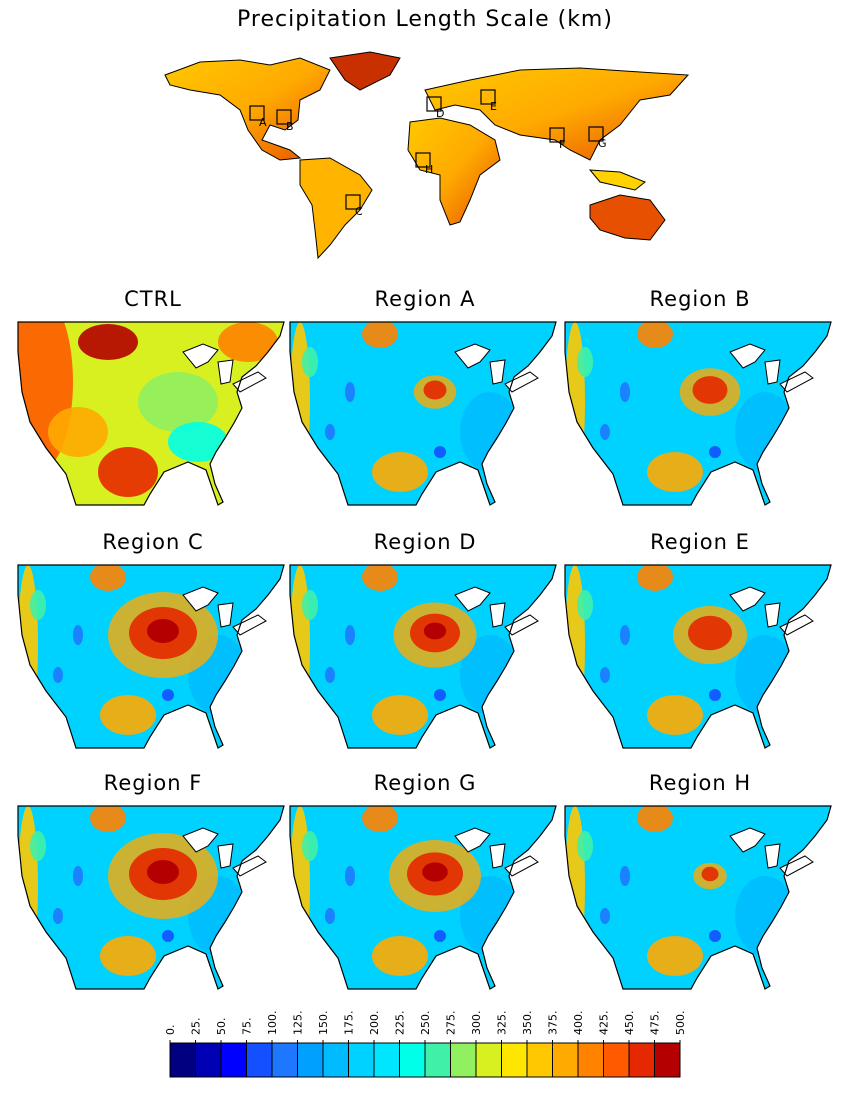  I want to click on colorbar-label: 150., so click(323, 1023).